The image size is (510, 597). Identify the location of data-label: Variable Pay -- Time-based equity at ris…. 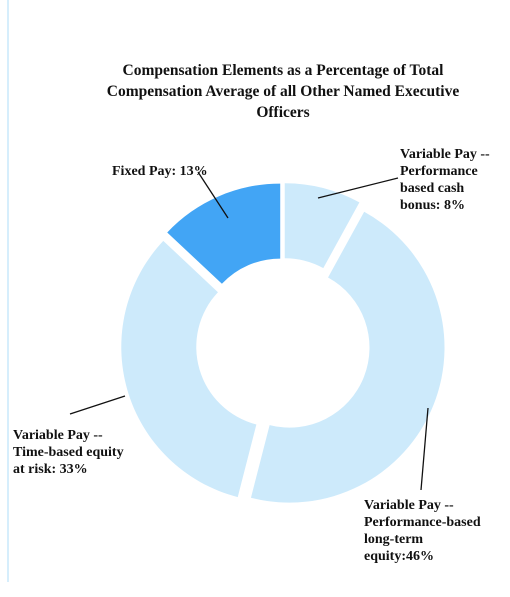
(68, 452).